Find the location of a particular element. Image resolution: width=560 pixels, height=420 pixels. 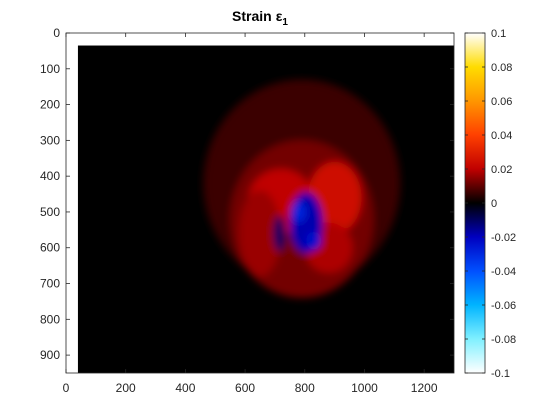

y-tick-label: 400 is located at coordinates (50, 176).